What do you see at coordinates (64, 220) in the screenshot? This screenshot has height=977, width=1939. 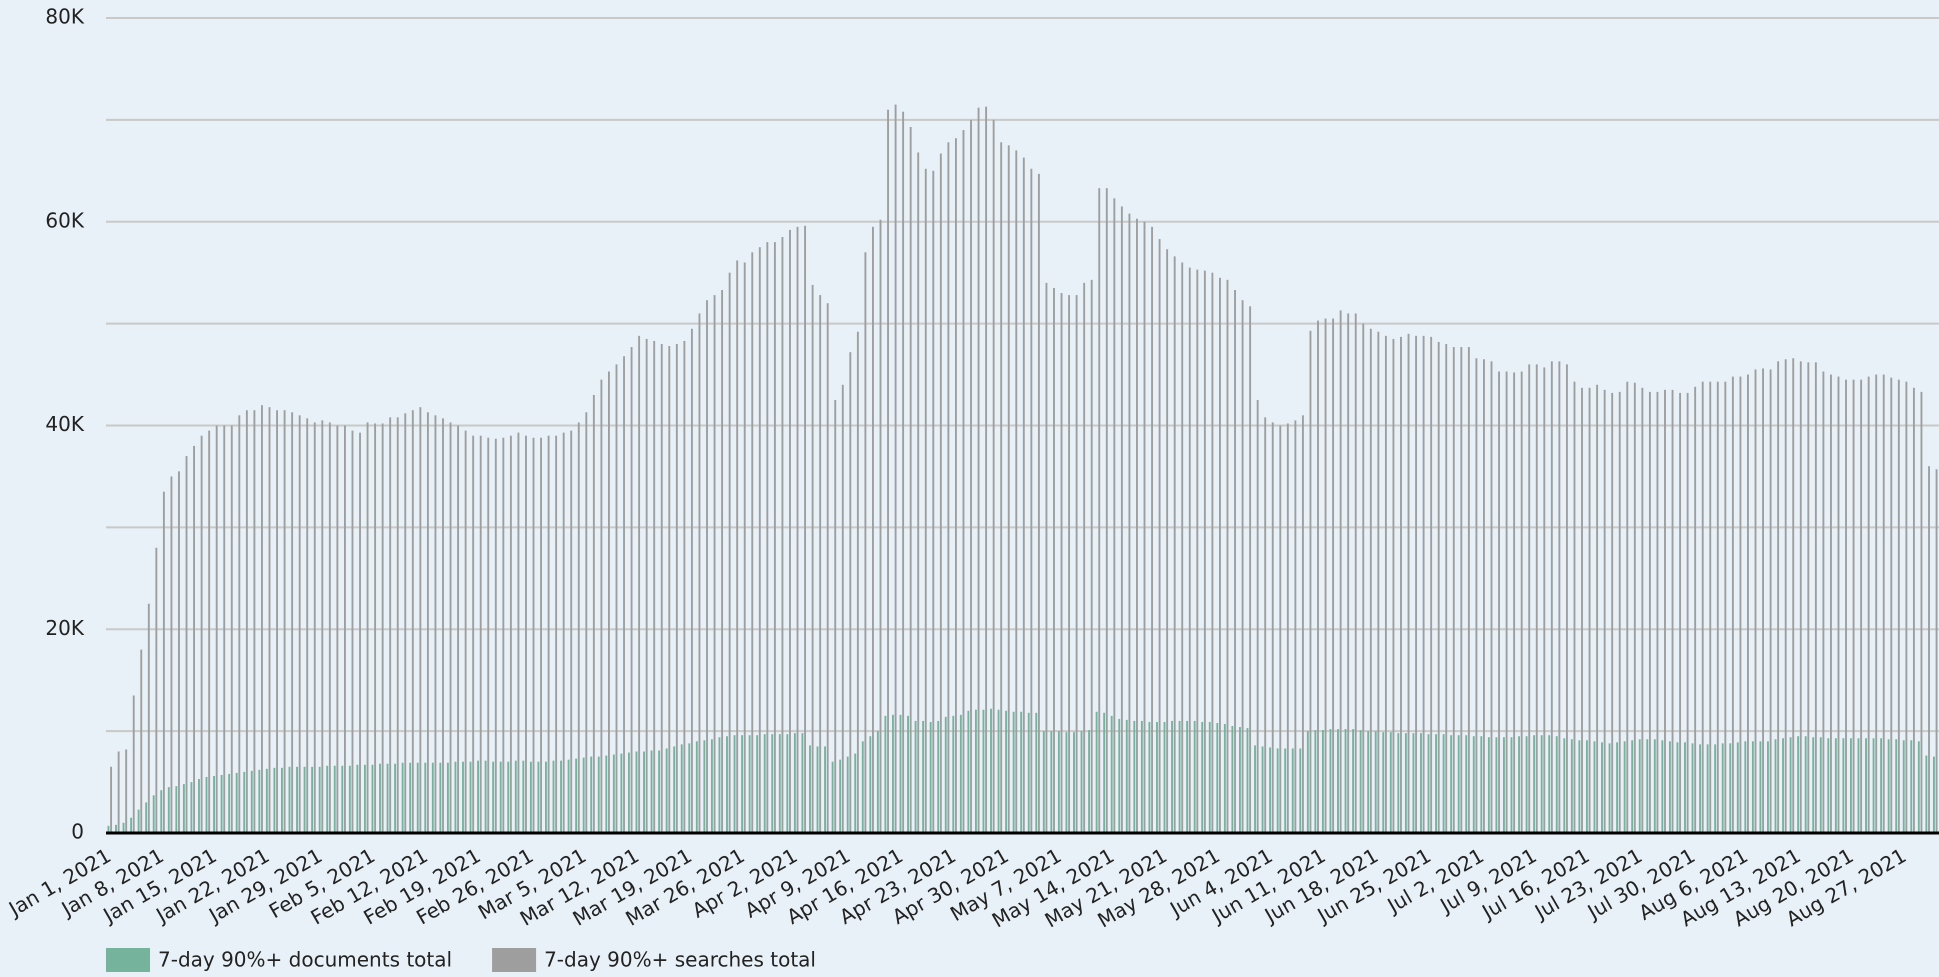 I see `y-tick-label: 60K` at bounding box center [64, 220].